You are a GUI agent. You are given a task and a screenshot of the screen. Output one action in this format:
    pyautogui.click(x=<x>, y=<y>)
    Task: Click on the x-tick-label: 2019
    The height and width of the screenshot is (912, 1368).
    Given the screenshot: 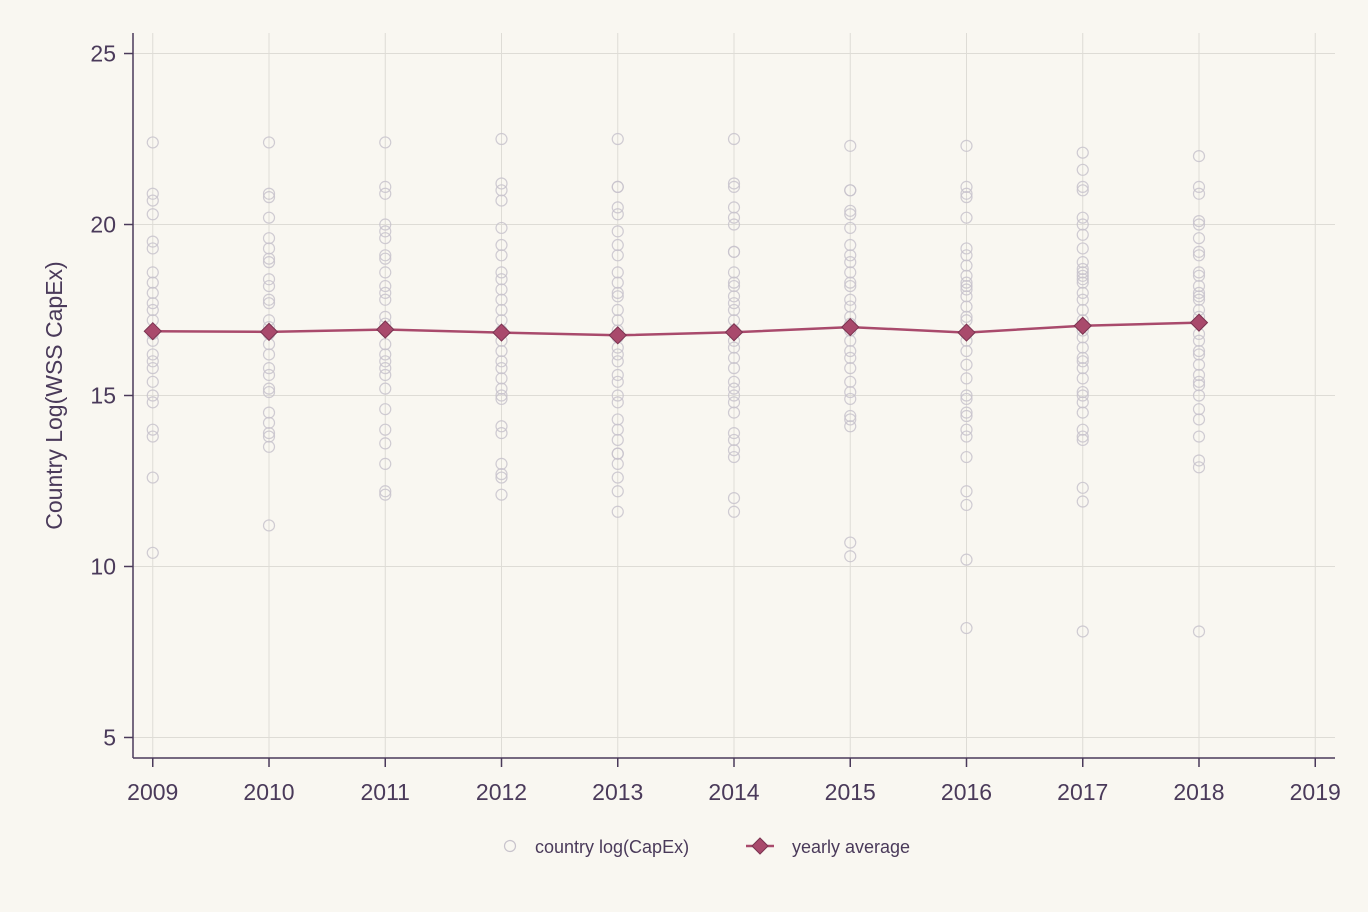 What is the action you would take?
    pyautogui.click(x=1315, y=792)
    